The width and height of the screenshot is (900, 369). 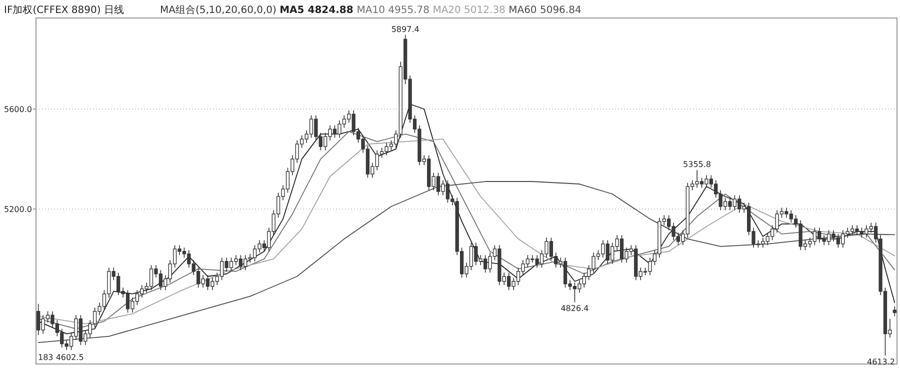 What do you see at coordinates (405, 29) in the screenshot?
I see `annotation: 5897.4` at bounding box center [405, 29].